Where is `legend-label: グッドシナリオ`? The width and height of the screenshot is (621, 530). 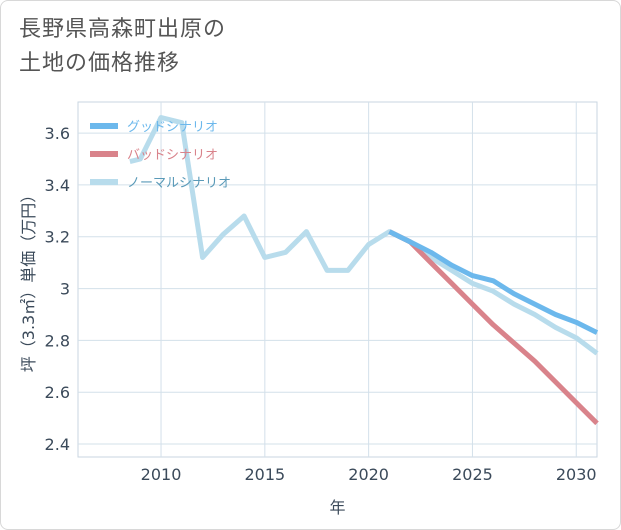 legend-label: グッドシナリオ is located at coordinates (172, 127).